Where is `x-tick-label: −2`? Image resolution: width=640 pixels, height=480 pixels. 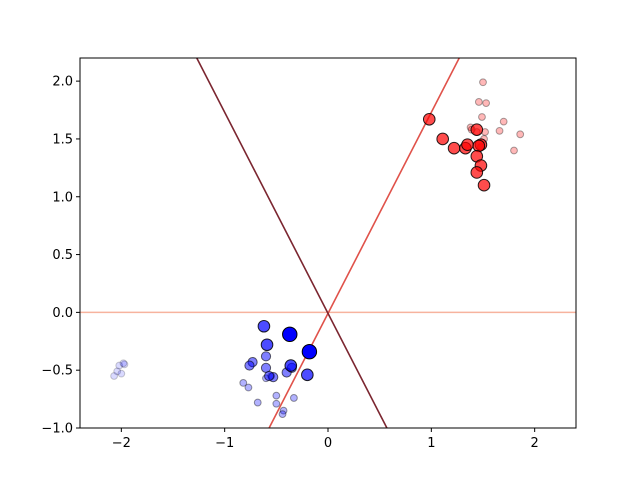 x-tick-label: −2 is located at coordinates (121, 443).